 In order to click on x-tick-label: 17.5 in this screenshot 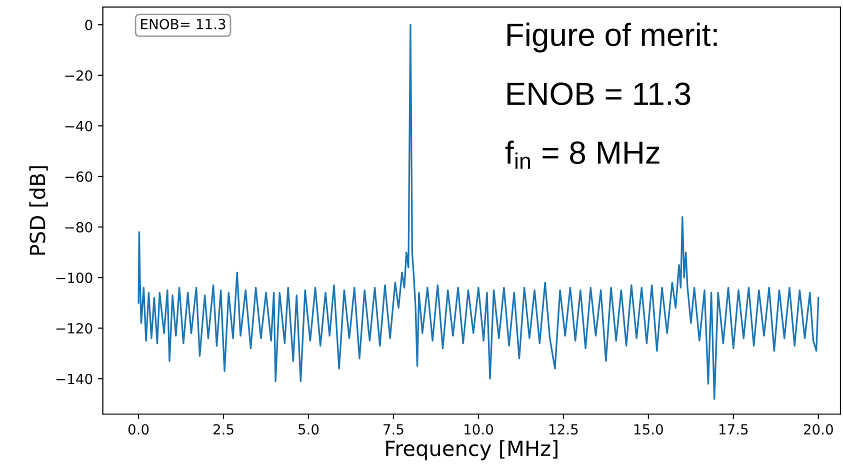, I will do `click(733, 429)`.